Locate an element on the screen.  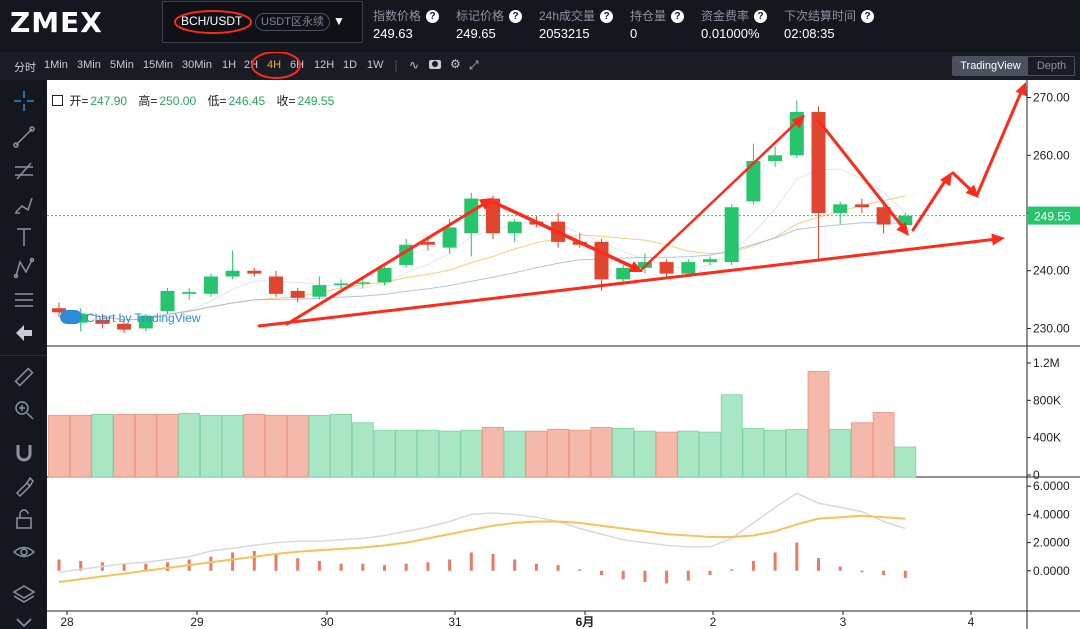
stat-value: 249.63 is located at coordinates (393, 33).